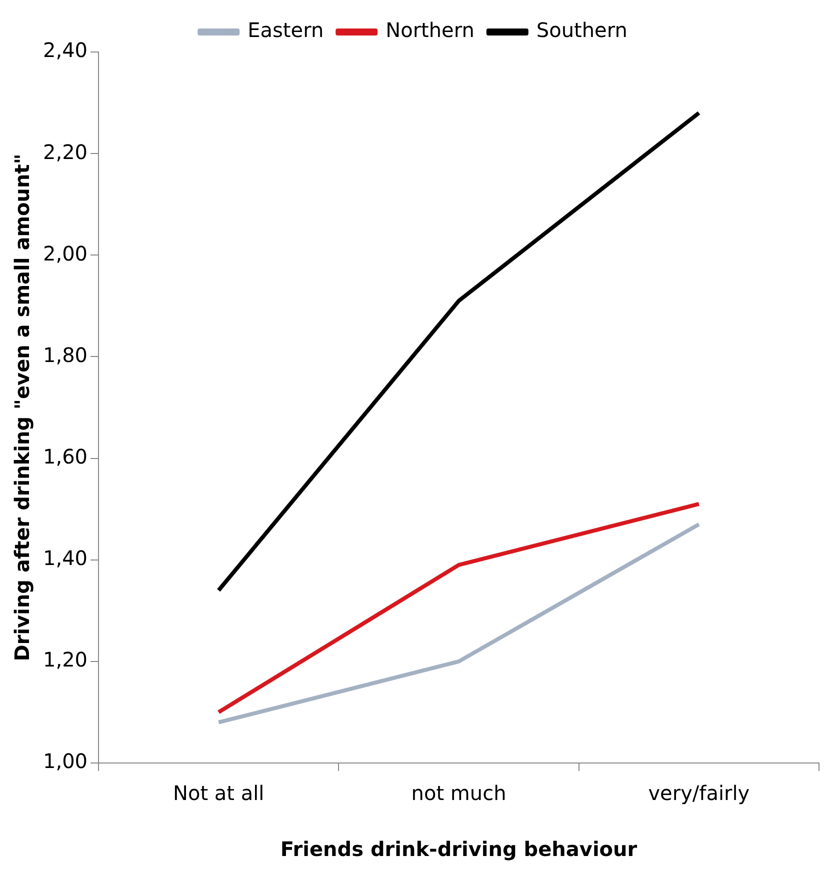 The width and height of the screenshot is (831, 875). What do you see at coordinates (430, 30) in the screenshot?
I see `legend-label: Northern` at bounding box center [430, 30].